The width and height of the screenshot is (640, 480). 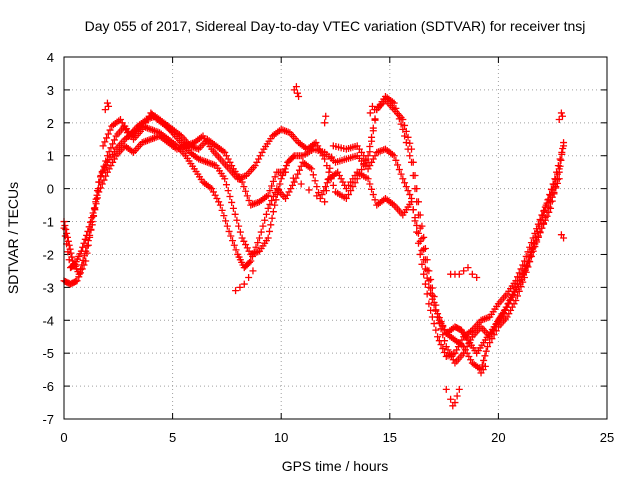 What do you see at coordinates (172, 437) in the screenshot?
I see `x-tick-label: 5` at bounding box center [172, 437].